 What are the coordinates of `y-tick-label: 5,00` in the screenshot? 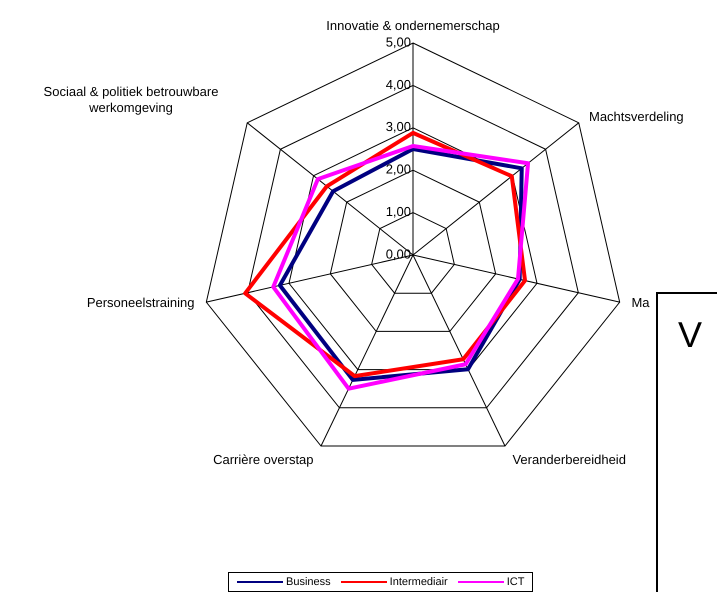 It's located at (398, 42).